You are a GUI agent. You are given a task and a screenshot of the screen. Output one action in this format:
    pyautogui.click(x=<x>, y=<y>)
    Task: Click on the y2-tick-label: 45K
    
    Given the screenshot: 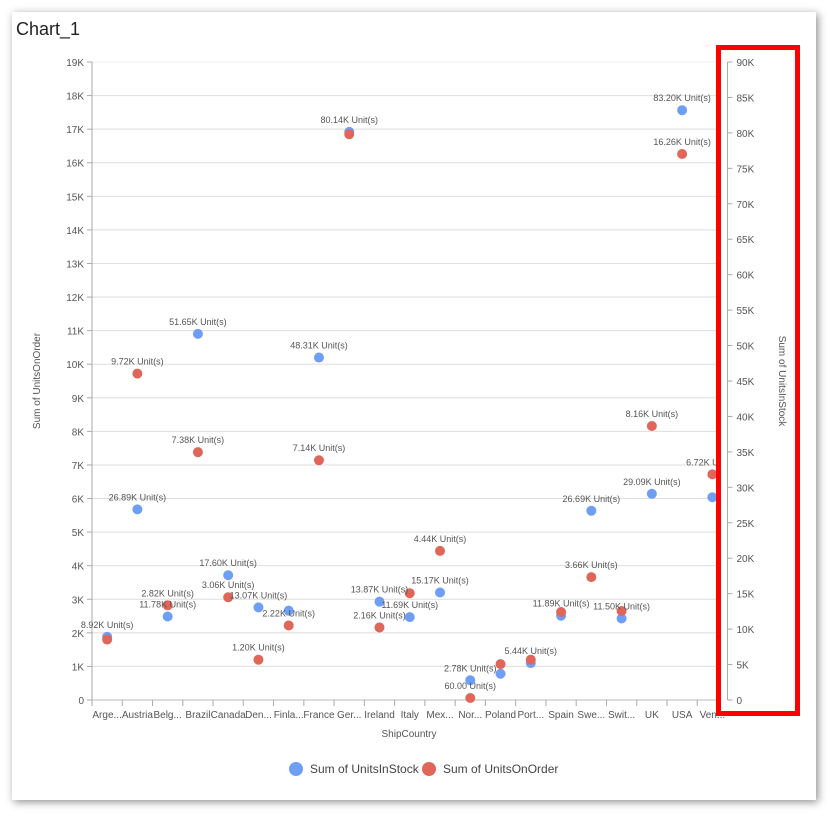 What is the action you would take?
    pyautogui.click(x=746, y=382)
    